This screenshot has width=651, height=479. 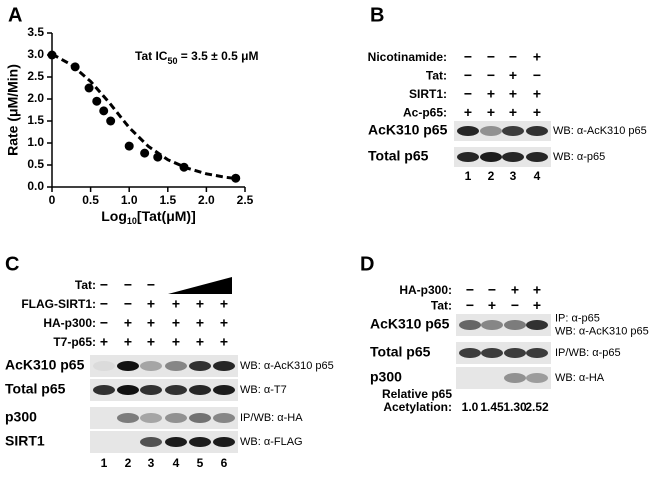 What do you see at coordinates (417, 407) in the screenshot?
I see `footer-label: Acetylation:` at bounding box center [417, 407].